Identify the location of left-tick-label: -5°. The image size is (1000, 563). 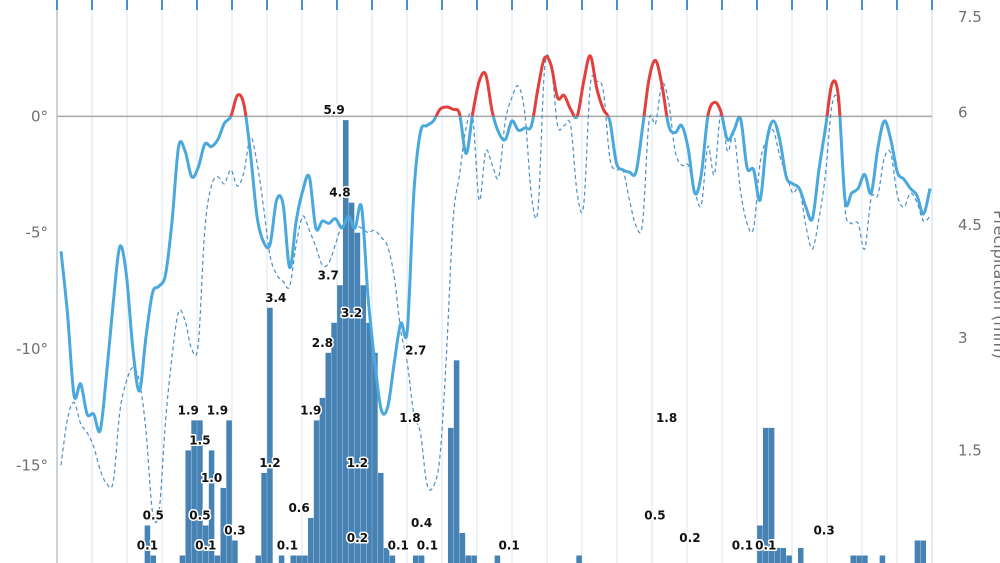
(37, 233).